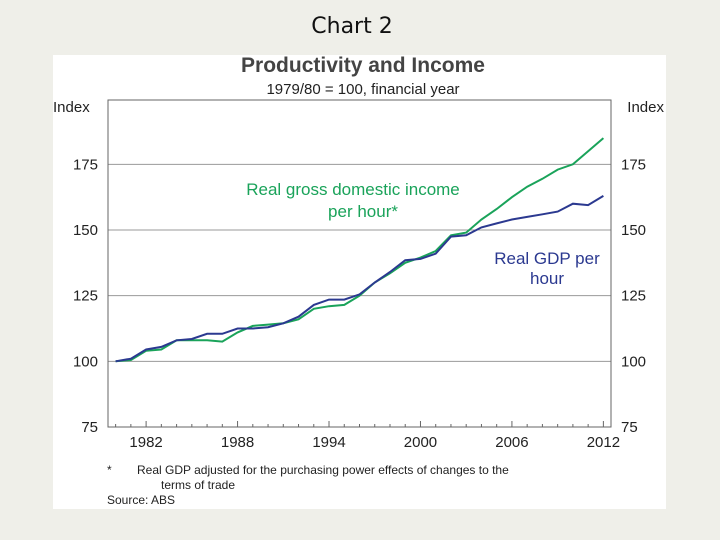  I want to click on chart-title: Productivity and Income, so click(363, 66).